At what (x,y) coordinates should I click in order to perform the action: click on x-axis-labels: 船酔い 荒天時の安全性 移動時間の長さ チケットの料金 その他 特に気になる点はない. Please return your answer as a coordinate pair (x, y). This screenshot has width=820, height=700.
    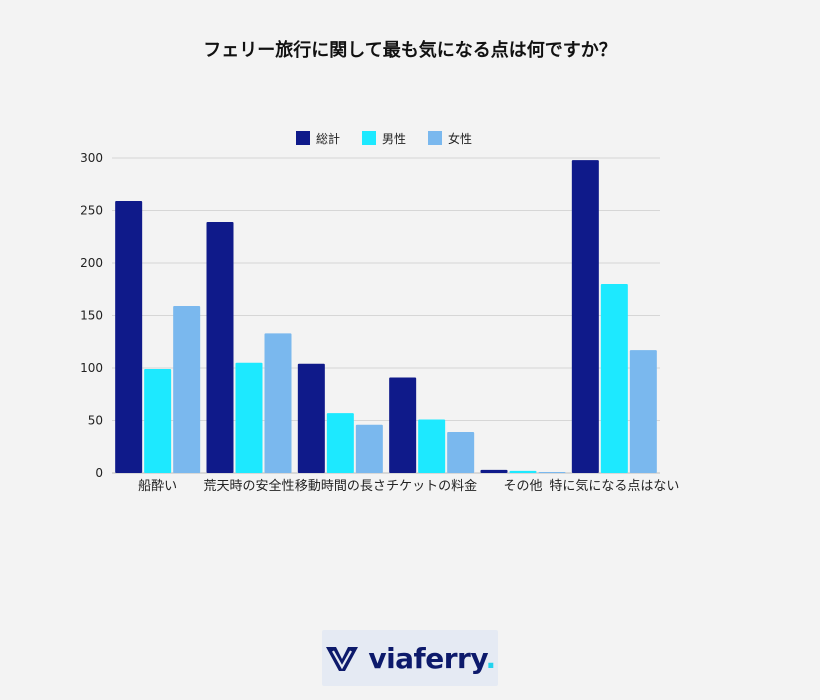
    Looking at the image, I should click on (408, 486).